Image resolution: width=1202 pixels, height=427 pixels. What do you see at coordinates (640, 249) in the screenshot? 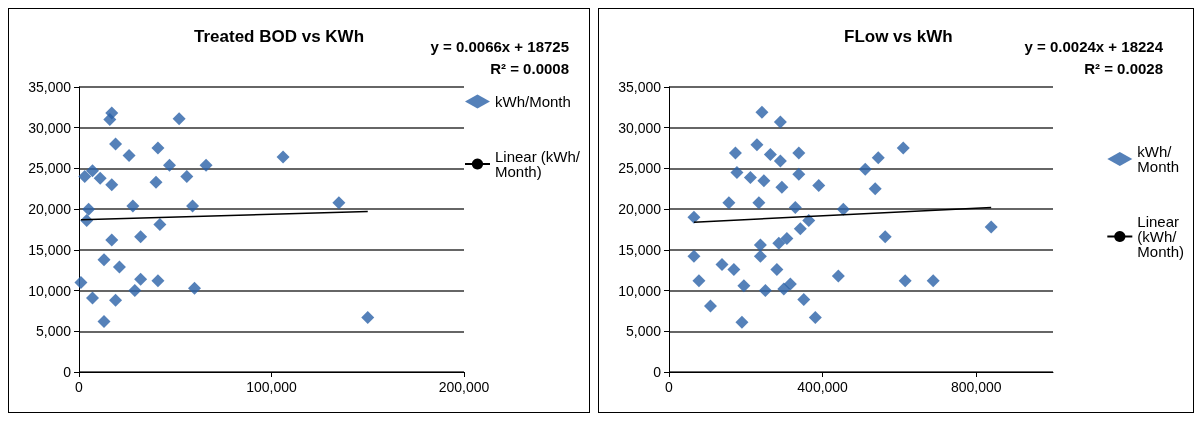
I see `y-tick-label: 15,000` at bounding box center [640, 249].